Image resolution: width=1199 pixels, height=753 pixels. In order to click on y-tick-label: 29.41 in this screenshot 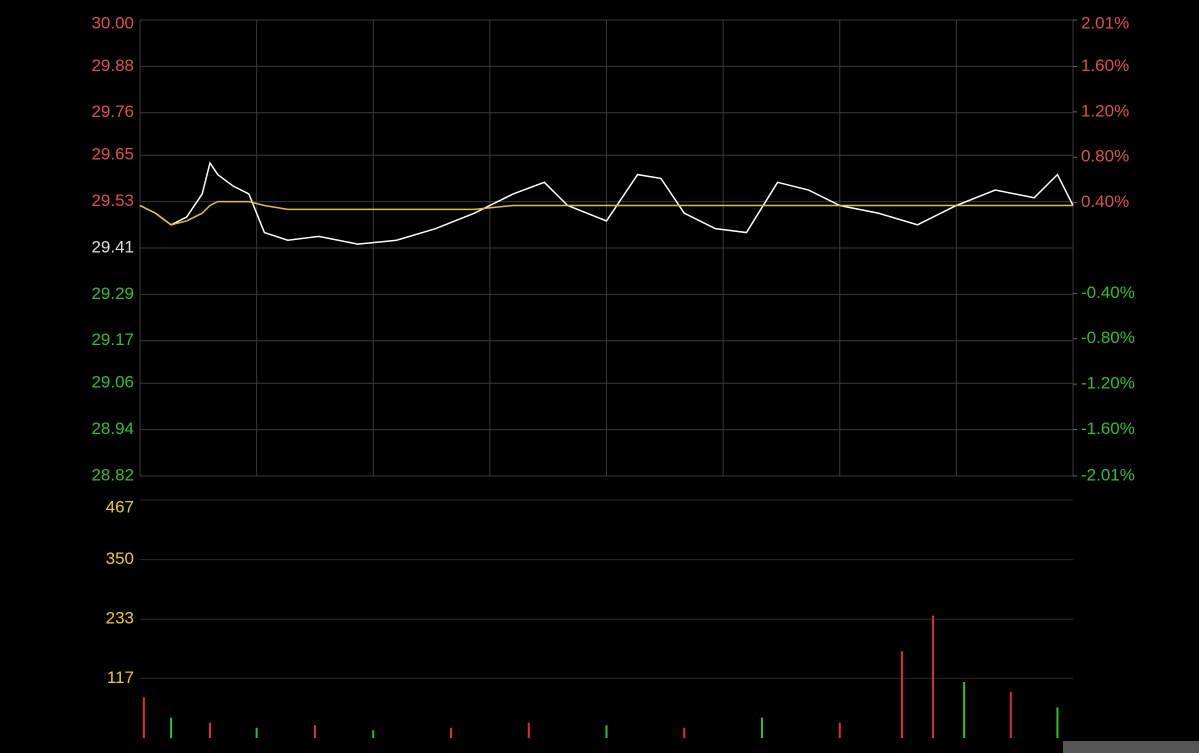, I will do `click(112, 246)`.